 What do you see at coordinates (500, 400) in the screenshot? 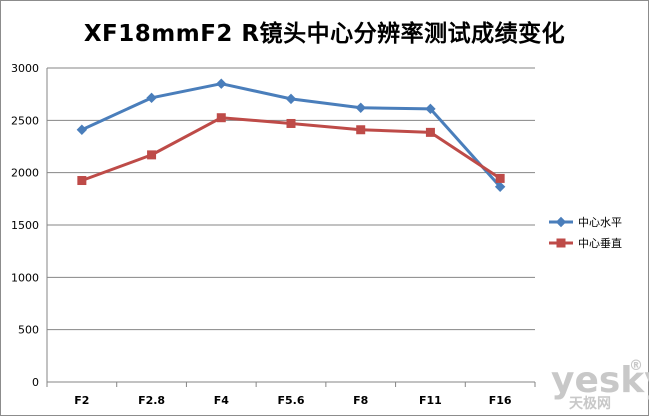
I see `x-tick-label: F16` at bounding box center [500, 400].